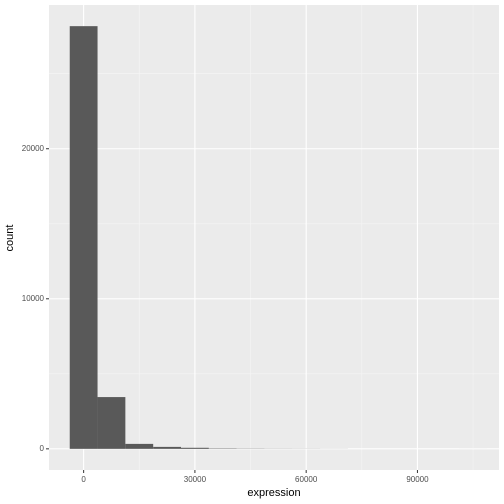 This screenshot has width=504, height=504. What do you see at coordinates (10, 238) in the screenshot?
I see `y-axis-label: count` at bounding box center [10, 238].